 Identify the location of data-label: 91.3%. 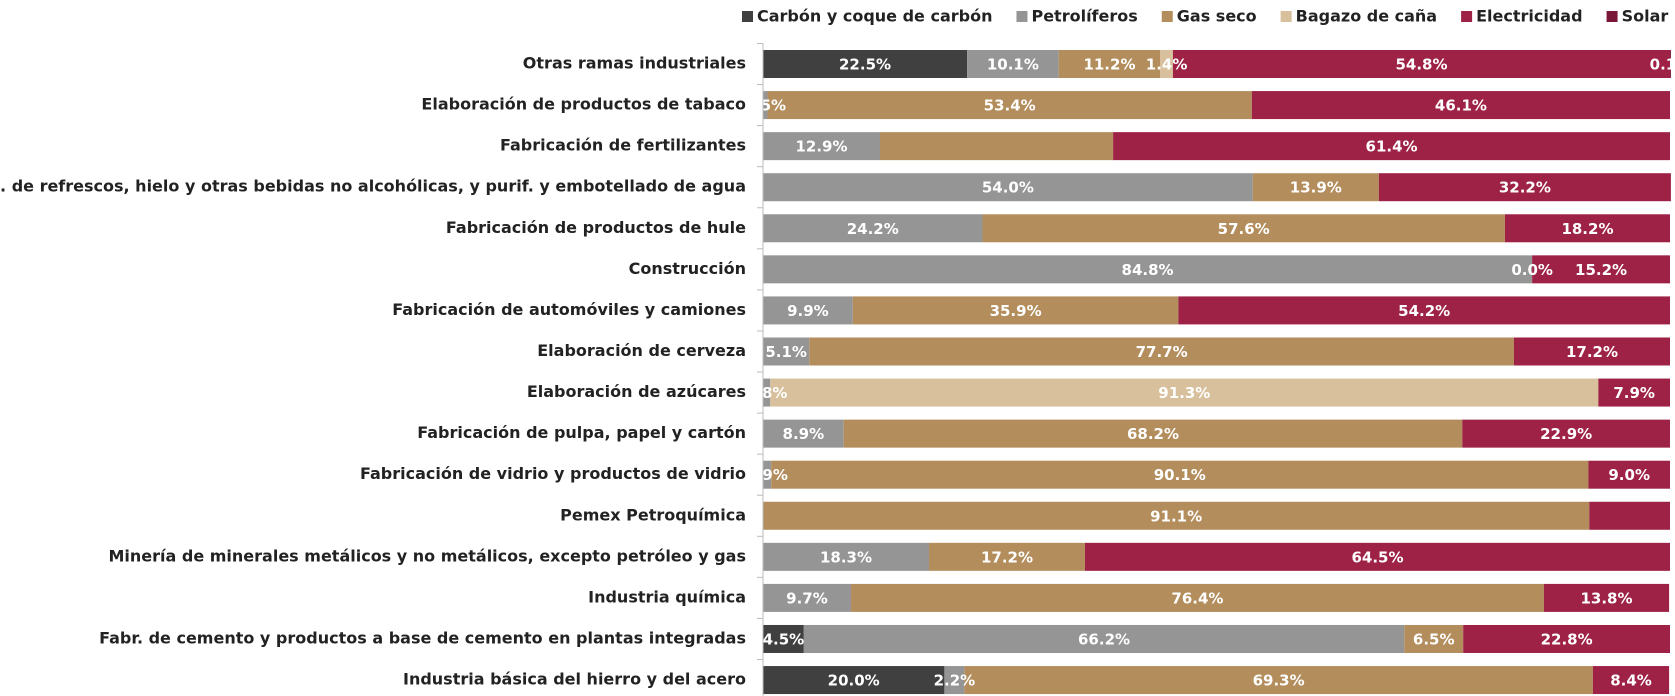
(1184, 393).